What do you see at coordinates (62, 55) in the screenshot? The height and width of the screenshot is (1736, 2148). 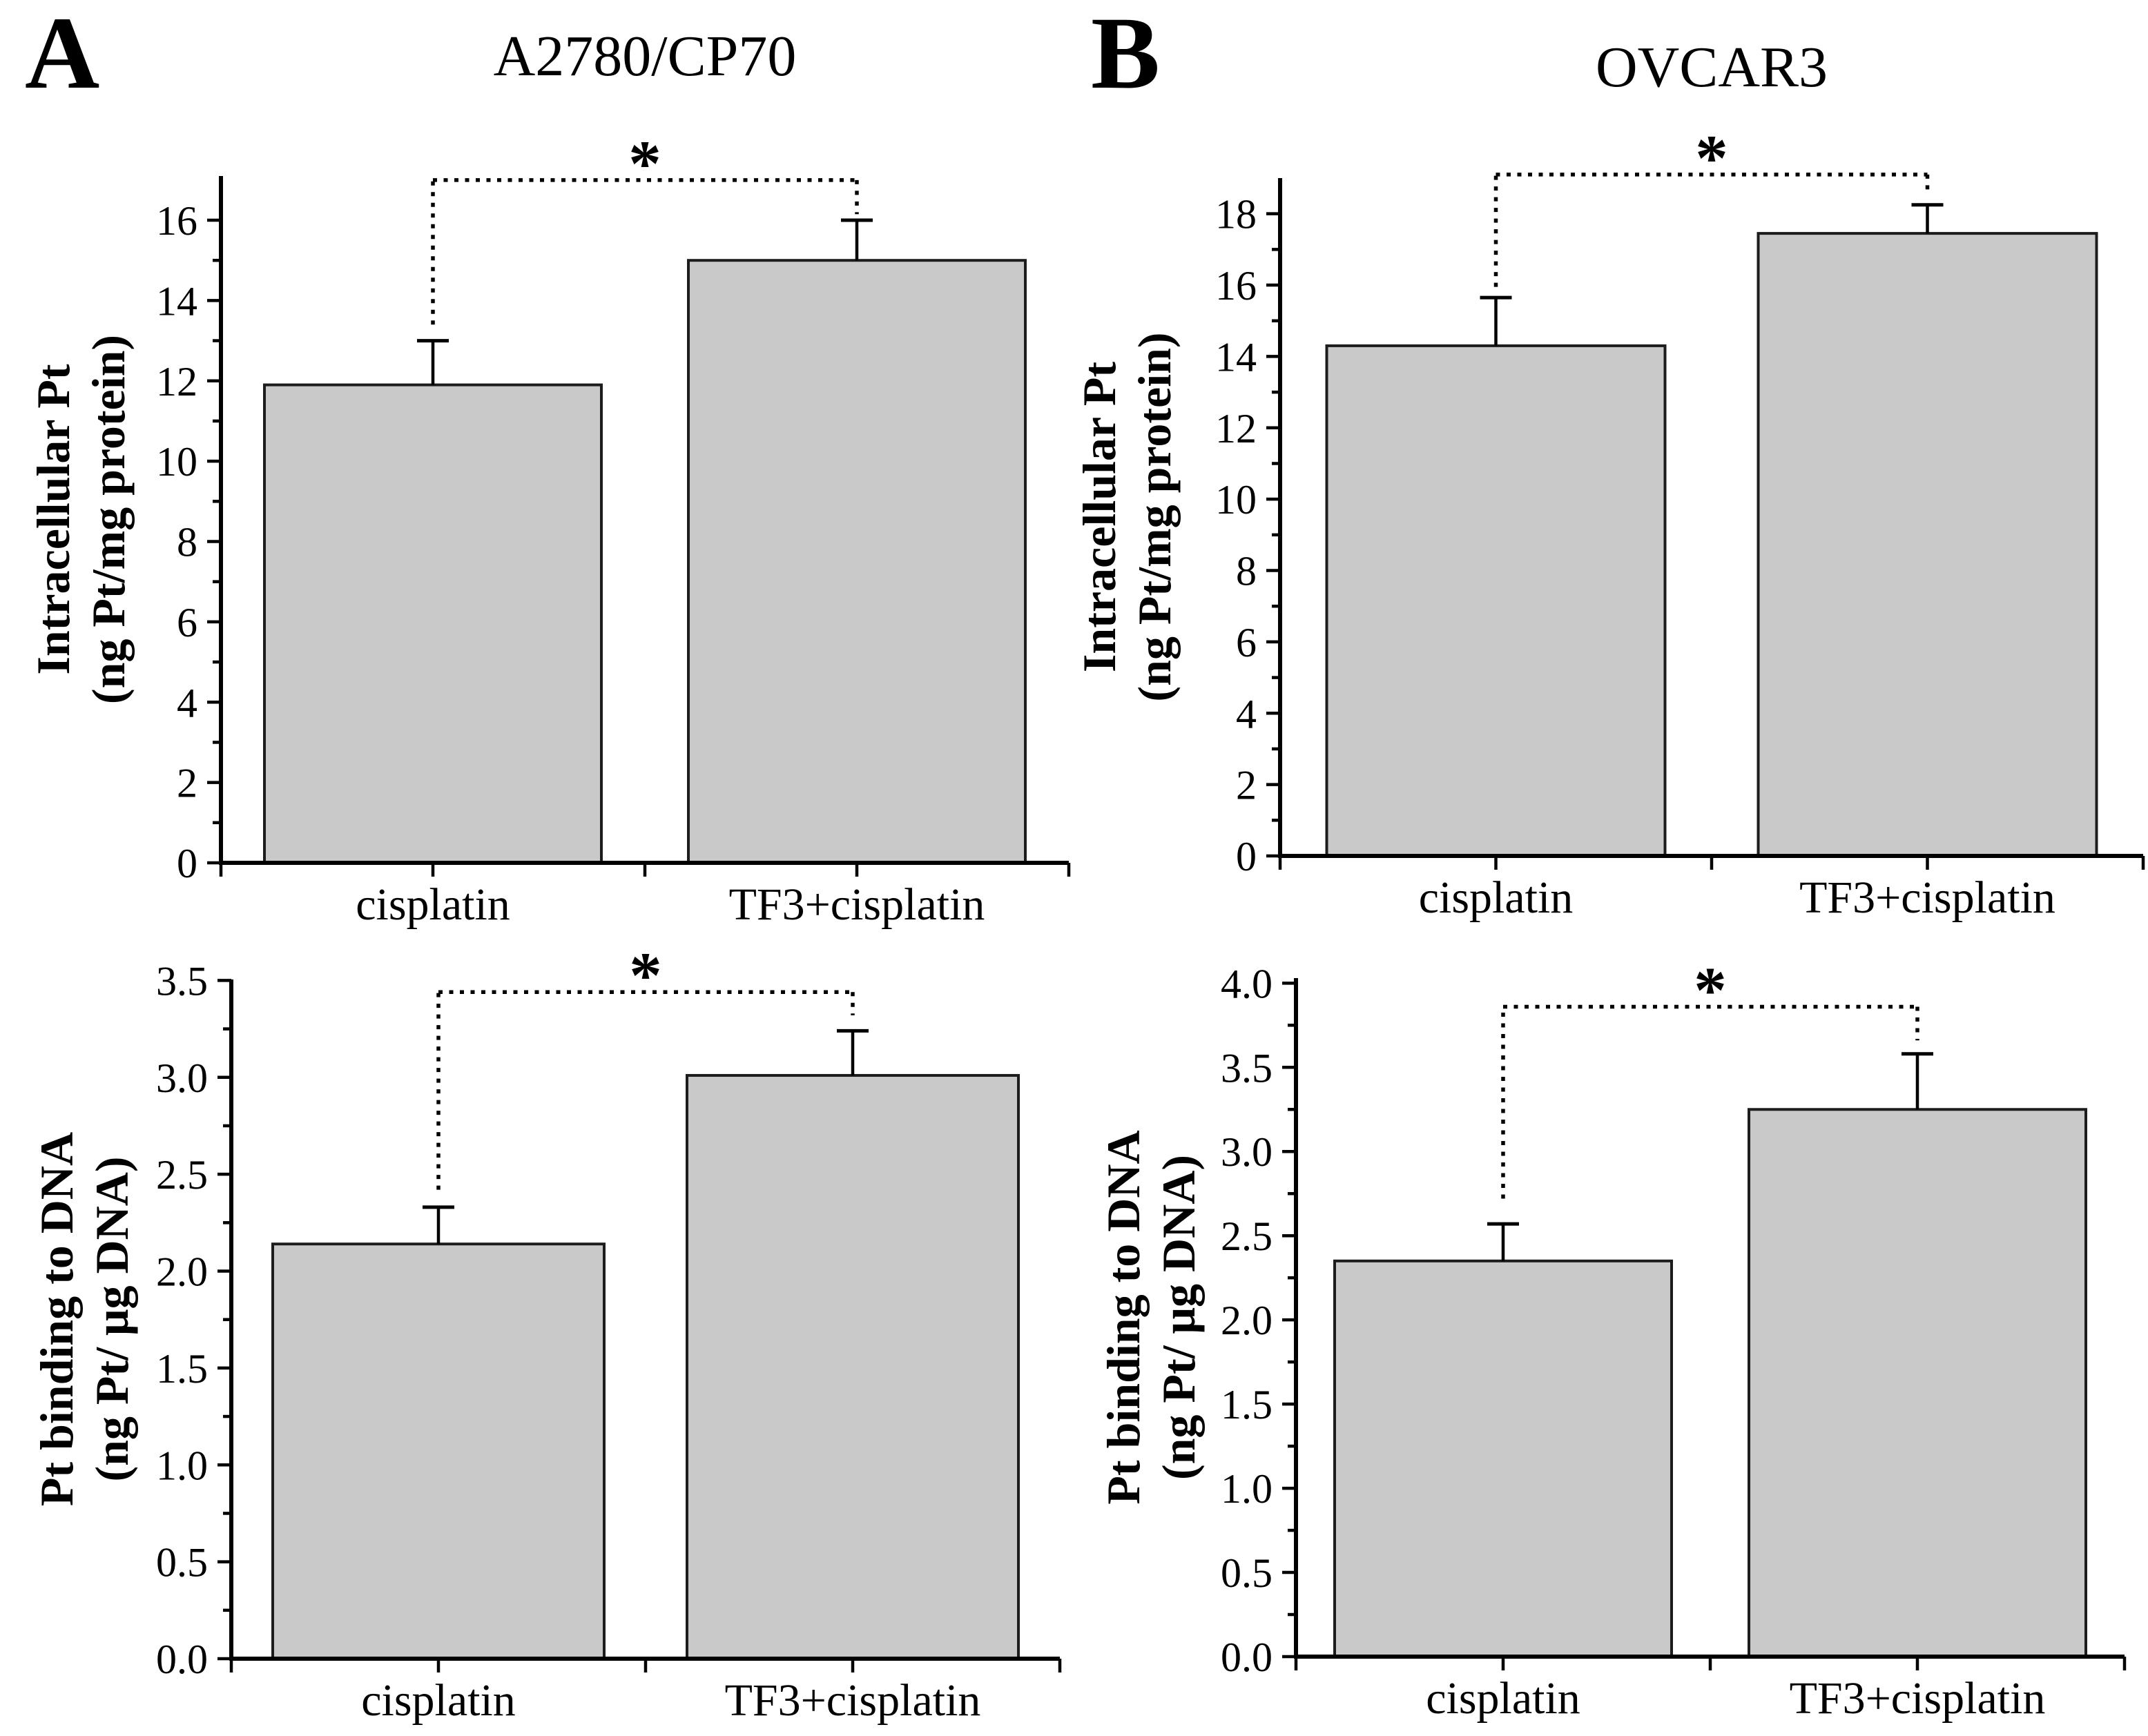 I see `panel-letter-a: A` at bounding box center [62, 55].